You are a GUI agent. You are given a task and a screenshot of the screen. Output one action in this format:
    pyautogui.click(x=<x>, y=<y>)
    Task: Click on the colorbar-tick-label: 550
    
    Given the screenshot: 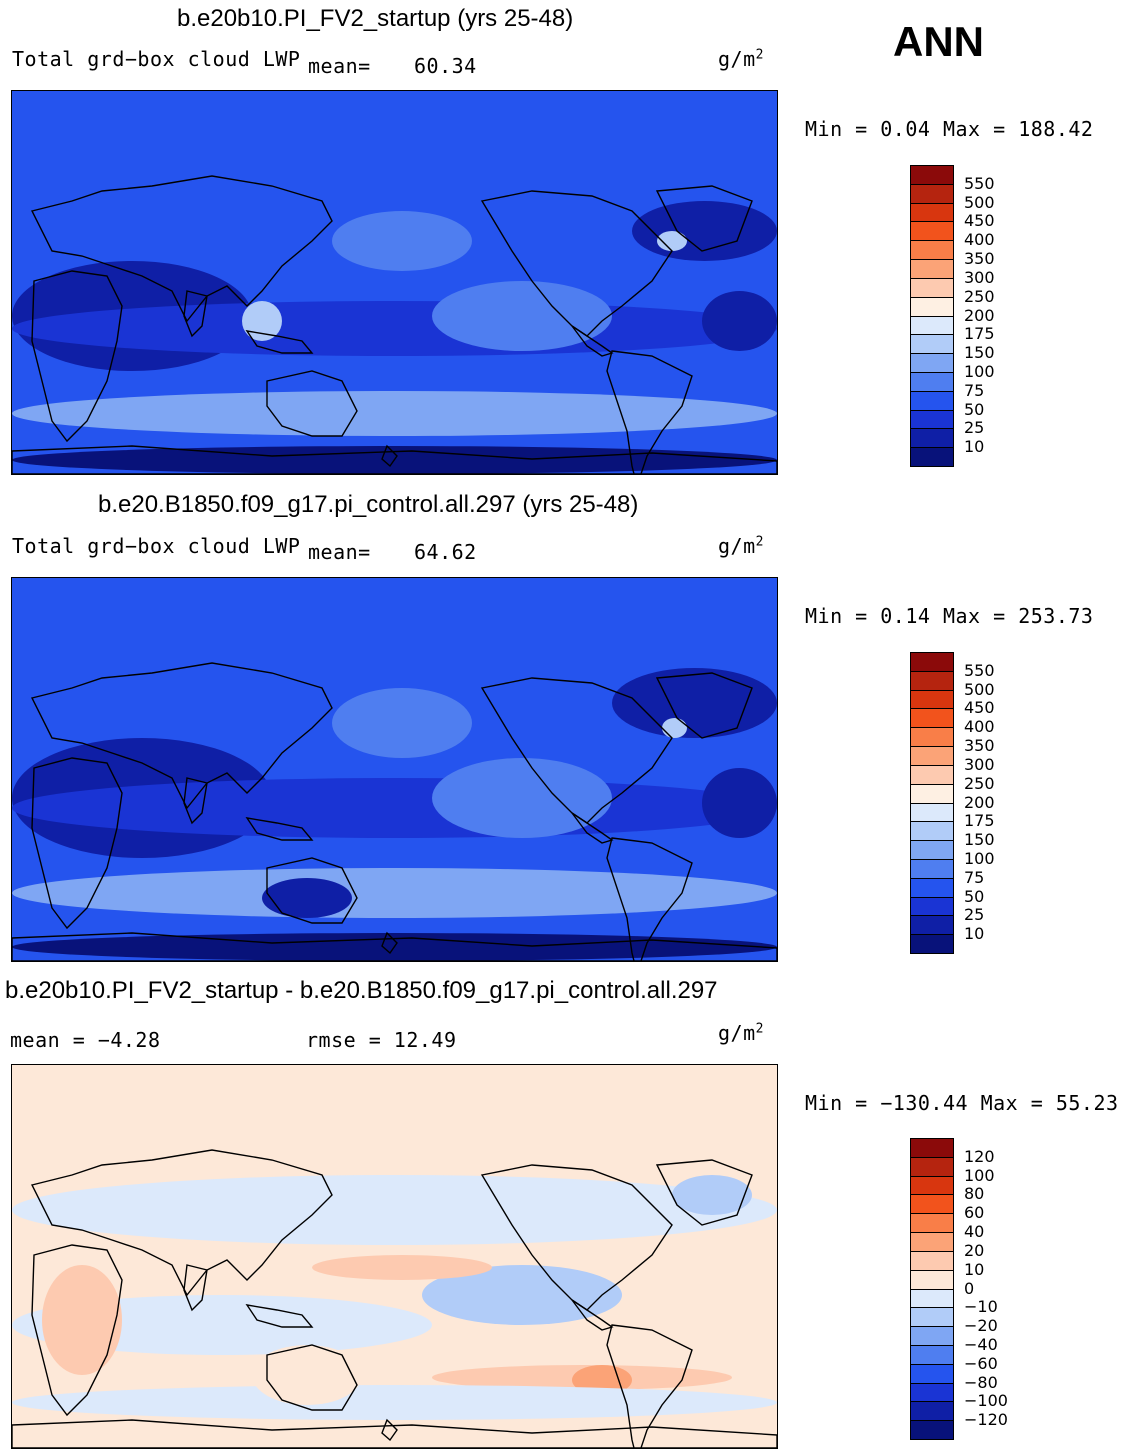 What is the action you would take?
    pyautogui.click(x=979, y=670)
    